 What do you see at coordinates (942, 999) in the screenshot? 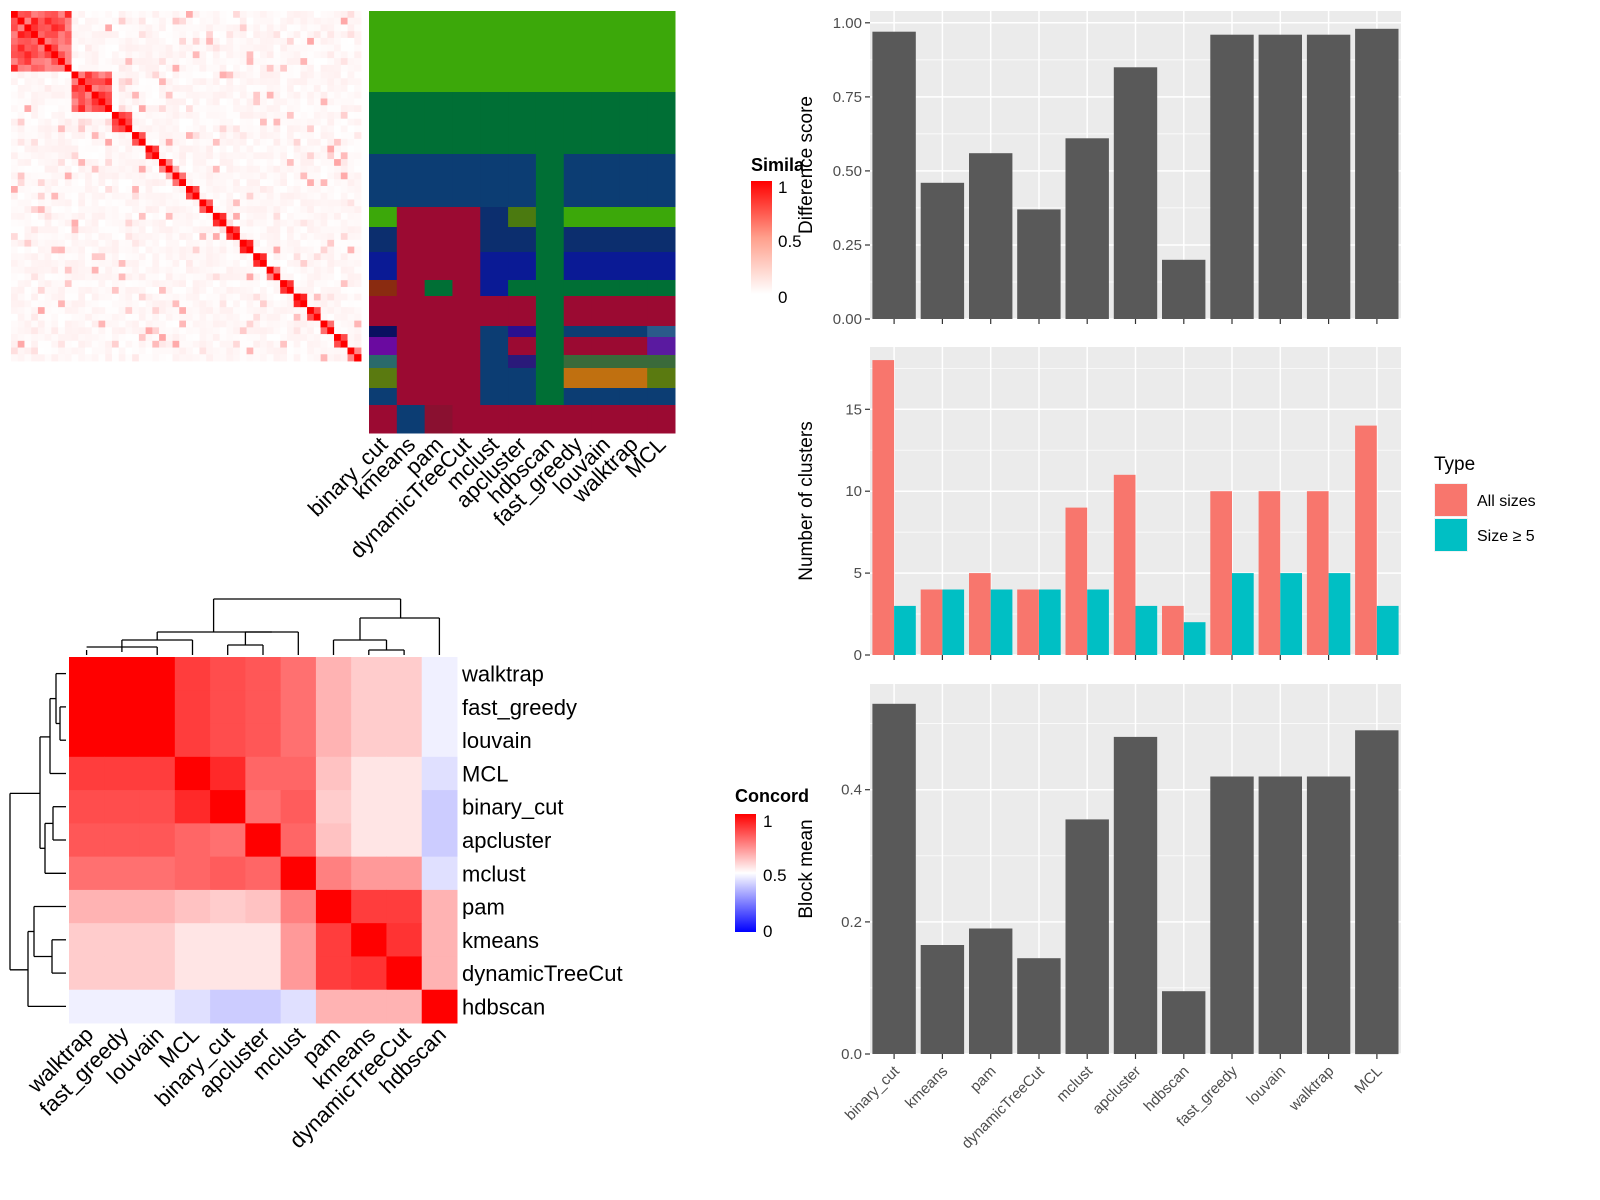
I see `bar` at bounding box center [942, 999].